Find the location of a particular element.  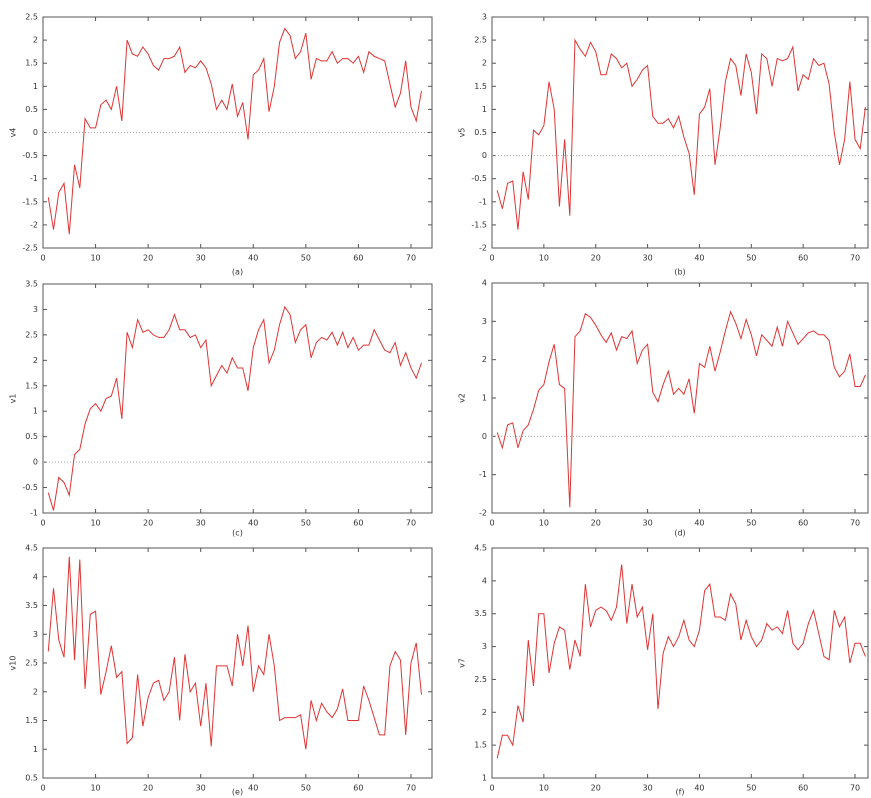

subplot-caption: (a) is located at coordinates (237, 272).